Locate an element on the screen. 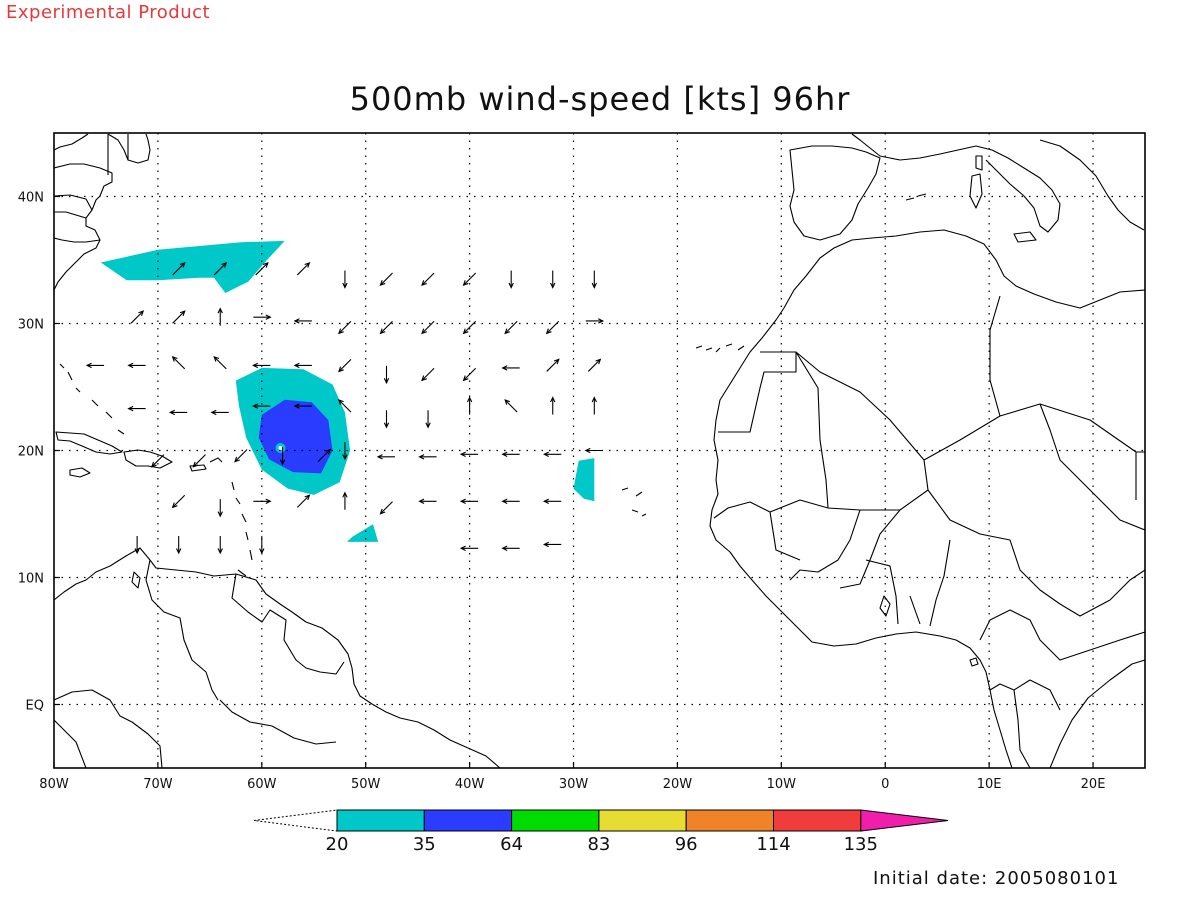  x-tick-label: 40W is located at coordinates (470, 784).